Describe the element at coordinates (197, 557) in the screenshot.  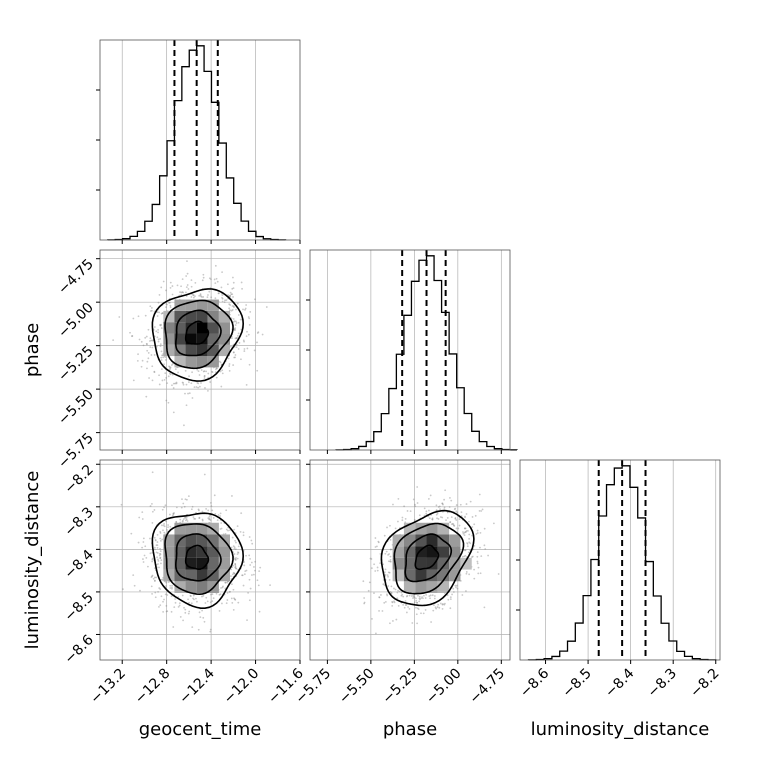
I see `contour-level` at that location.